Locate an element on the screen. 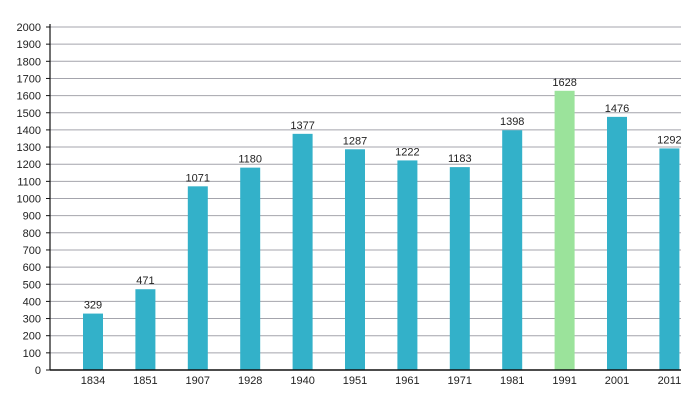 The width and height of the screenshot is (700, 405). bar-2011 is located at coordinates (669, 259).